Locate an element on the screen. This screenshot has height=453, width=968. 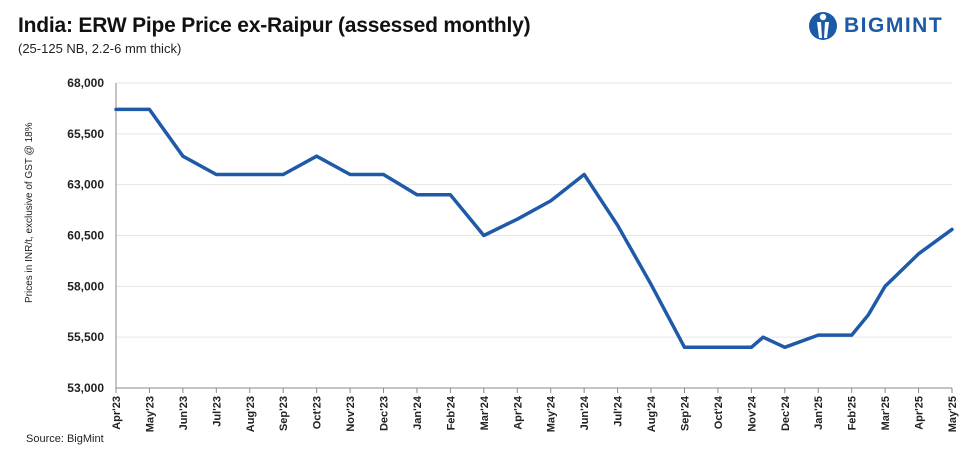
x-tick-label: Nov'24 is located at coordinates (752, 413).